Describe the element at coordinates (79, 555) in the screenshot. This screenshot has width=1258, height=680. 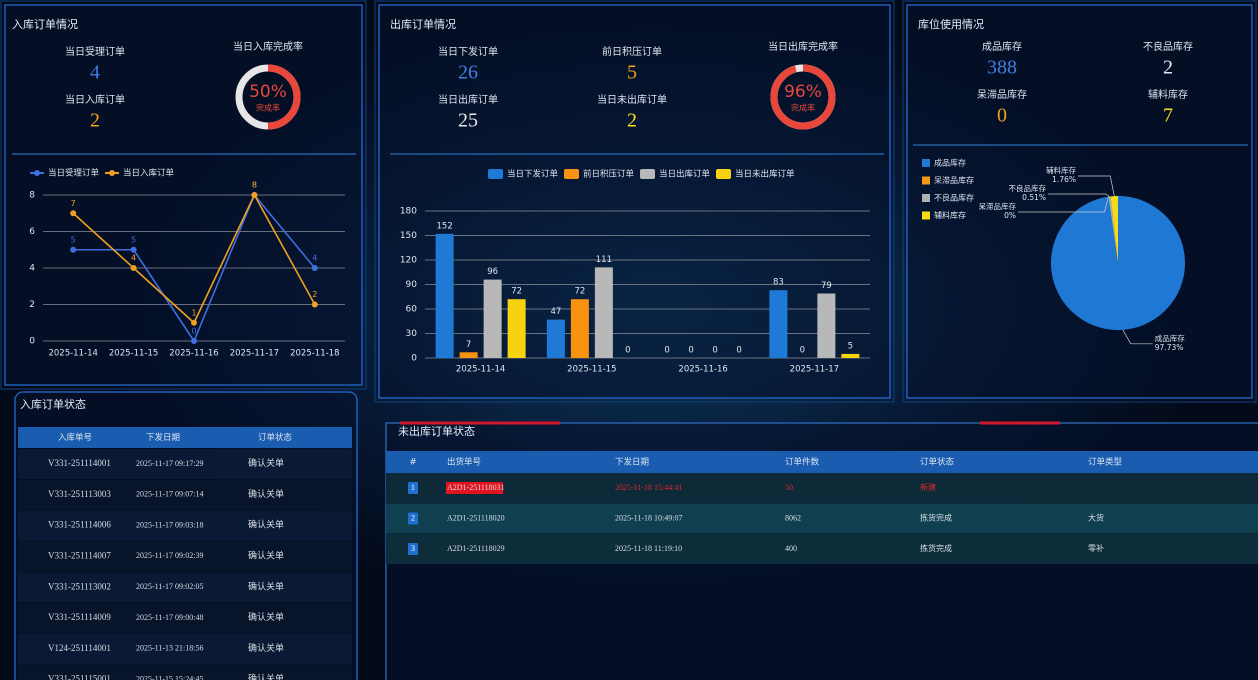
I see `table-cell: V331-251114007` at that location.